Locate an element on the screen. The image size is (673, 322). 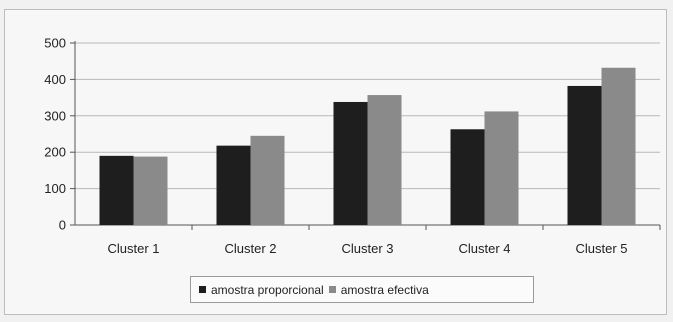
x-tick-label: Cluster 2 is located at coordinates (250, 248).